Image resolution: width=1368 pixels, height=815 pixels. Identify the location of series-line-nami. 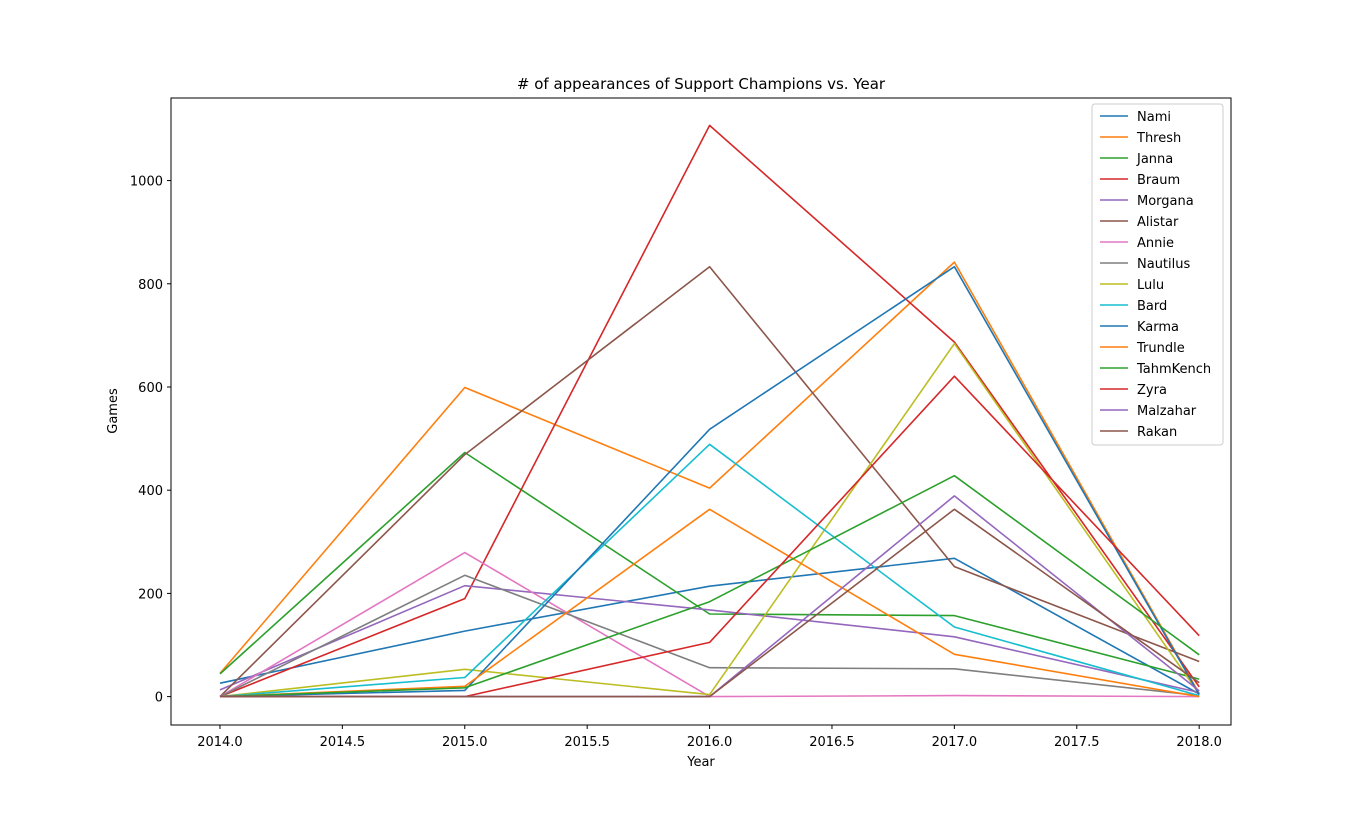
(709, 626).